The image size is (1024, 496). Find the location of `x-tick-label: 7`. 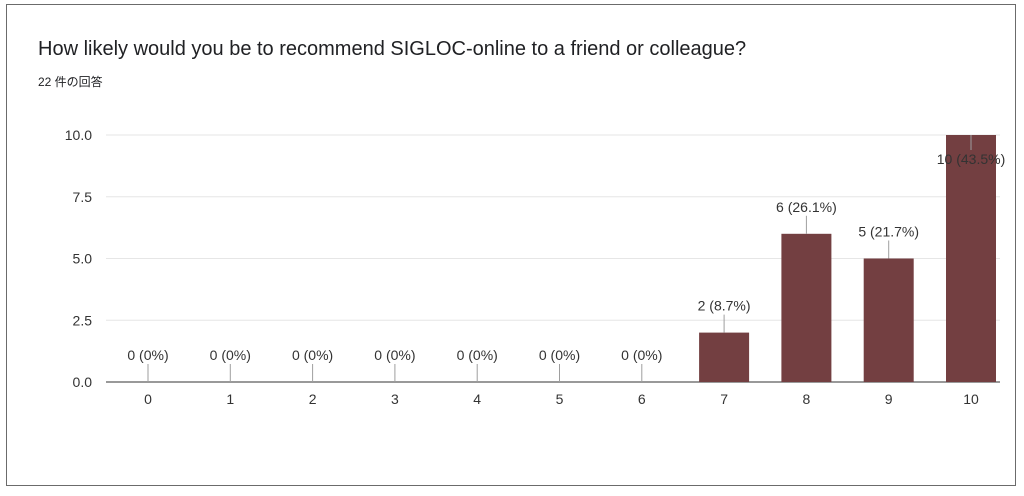

x-tick-label: 7 is located at coordinates (724, 399).